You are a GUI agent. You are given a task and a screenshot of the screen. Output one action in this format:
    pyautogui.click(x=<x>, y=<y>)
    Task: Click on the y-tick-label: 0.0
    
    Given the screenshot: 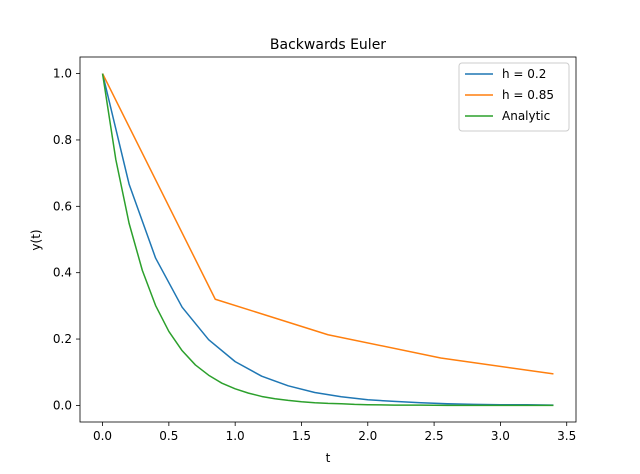 What is the action you would take?
    pyautogui.click(x=62, y=405)
    